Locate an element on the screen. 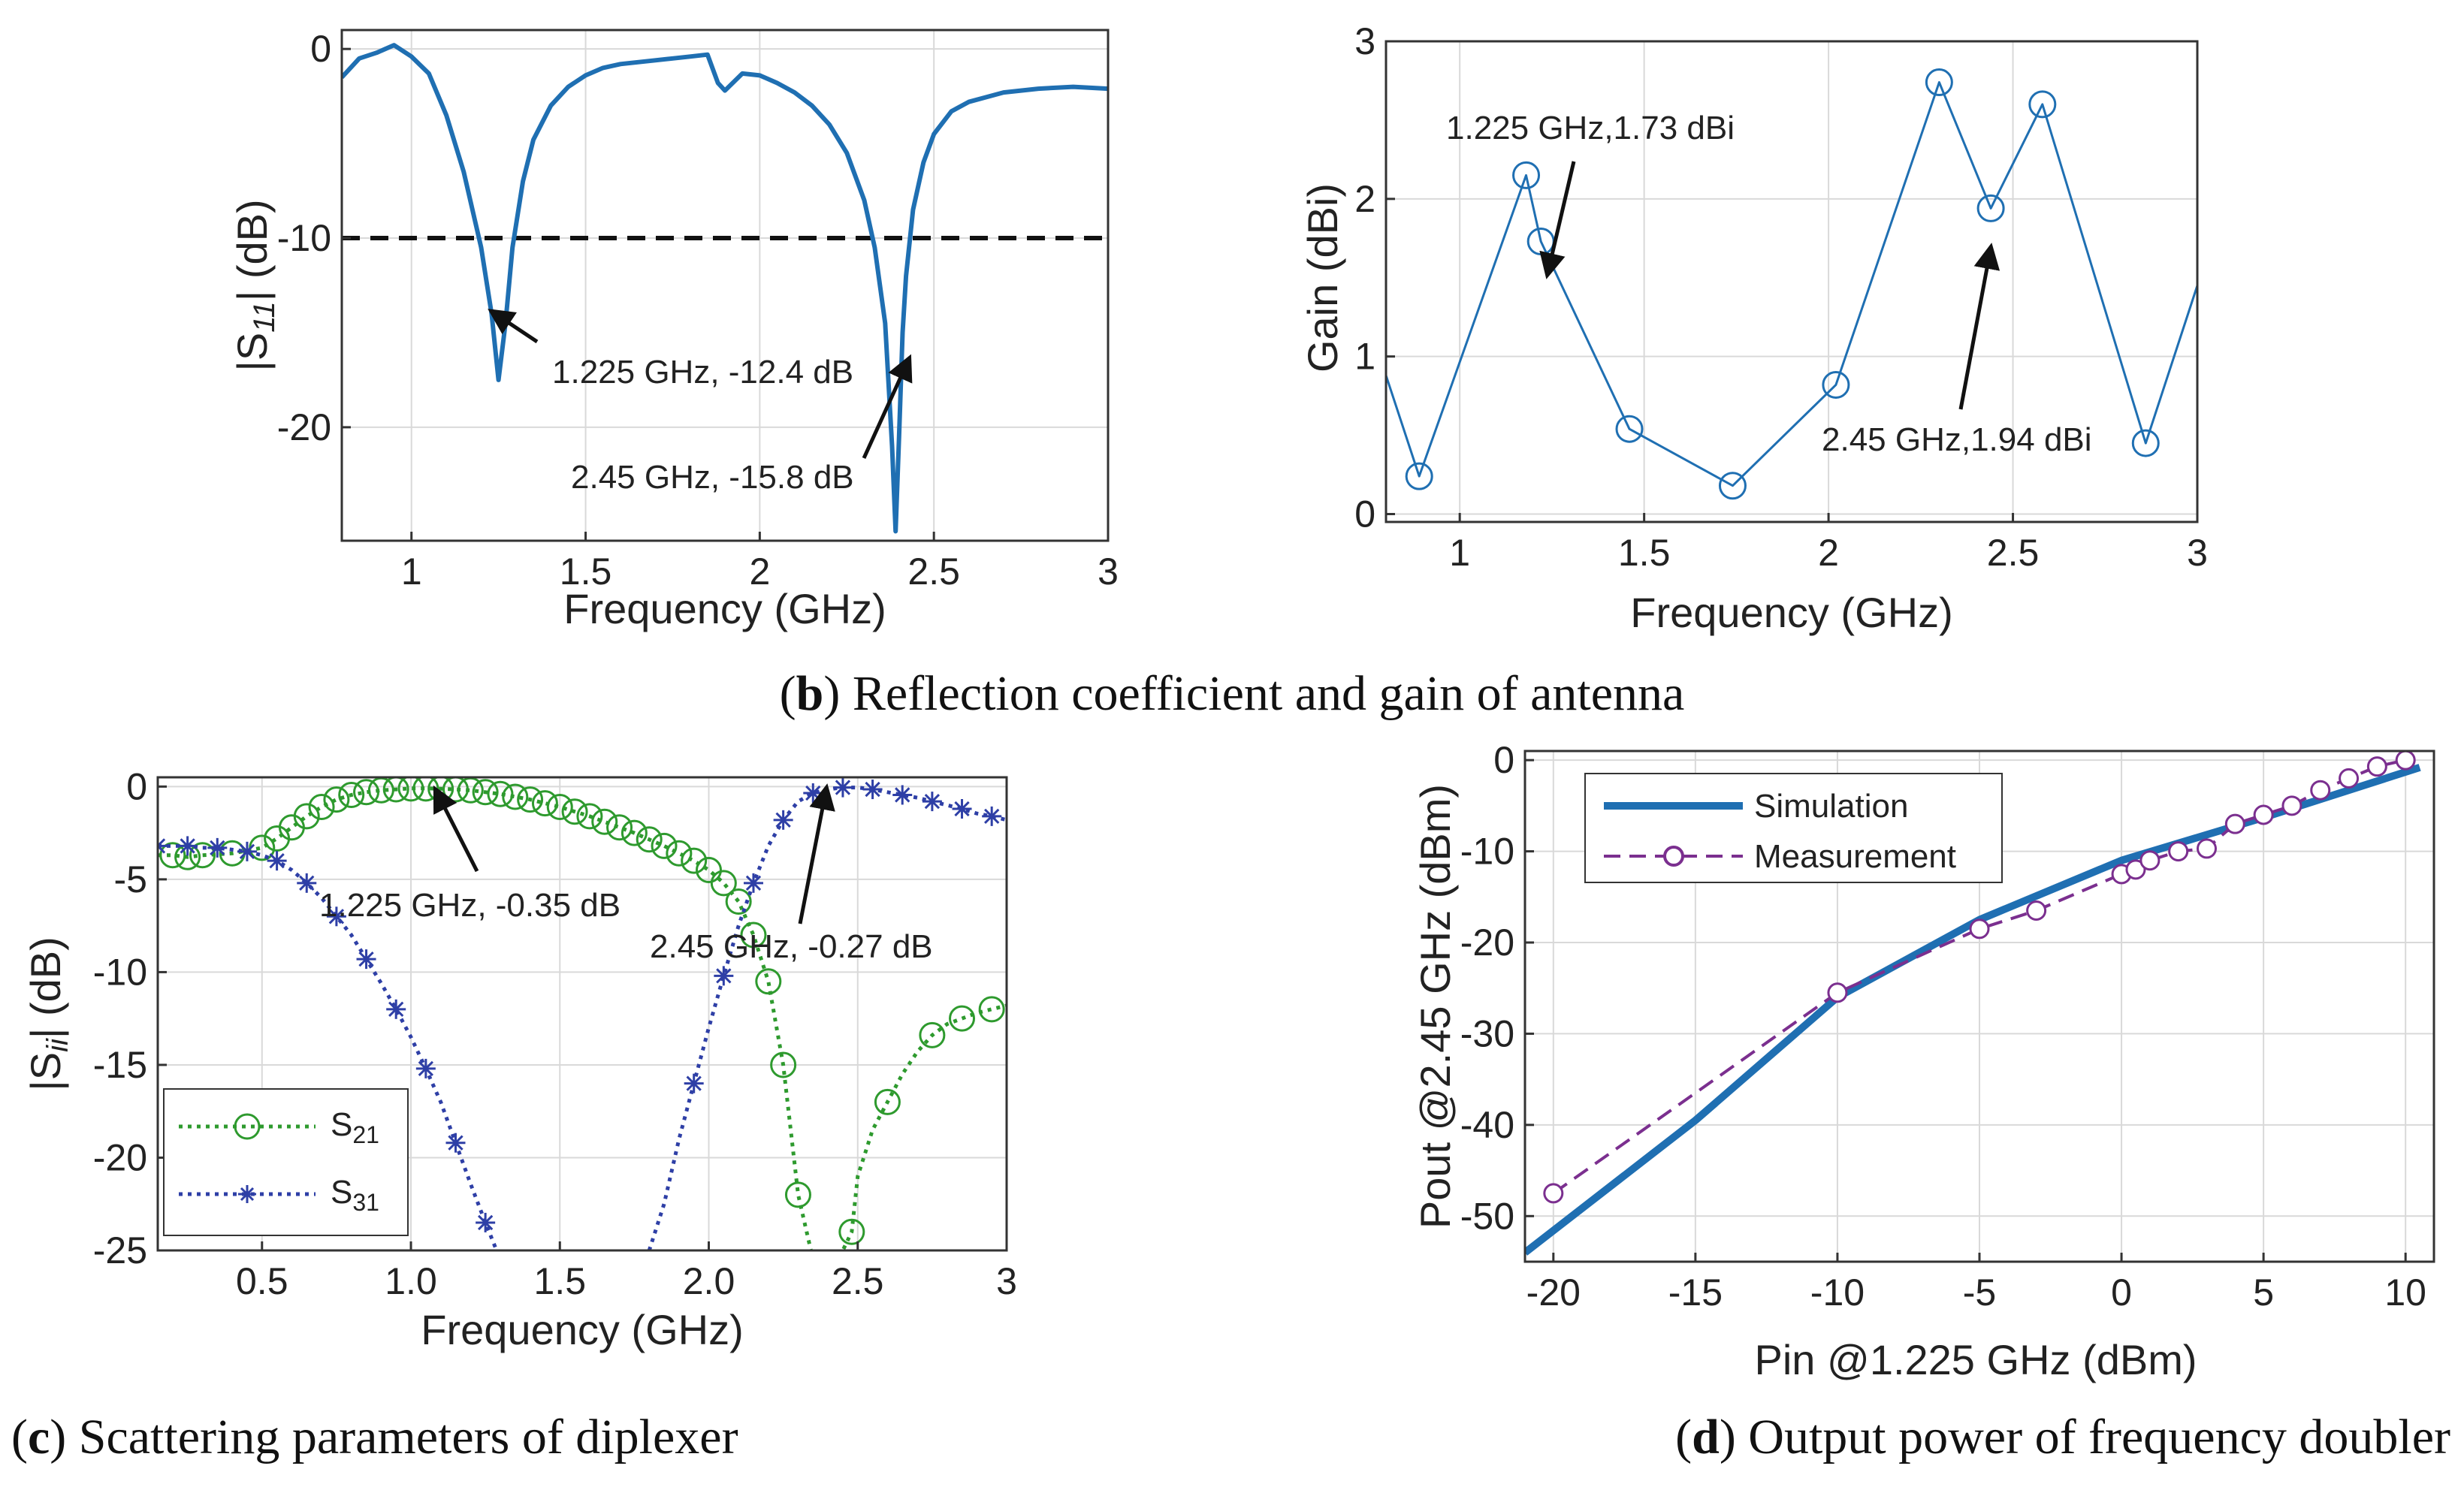 The image size is (2464, 1490). legend-label-s21: S21 is located at coordinates (355, 1127).